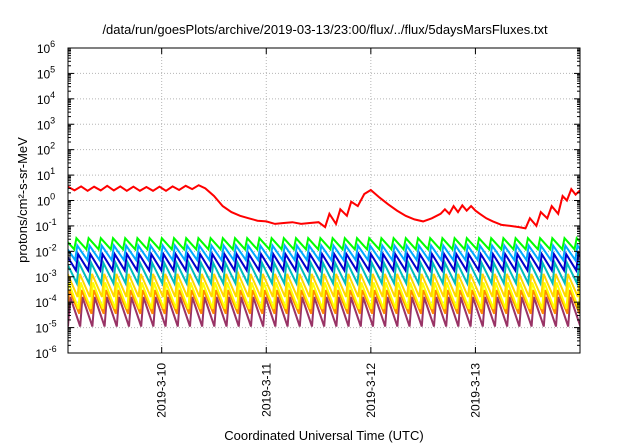  I want to click on y-tick-label: 10⁶, so click(46, 47).